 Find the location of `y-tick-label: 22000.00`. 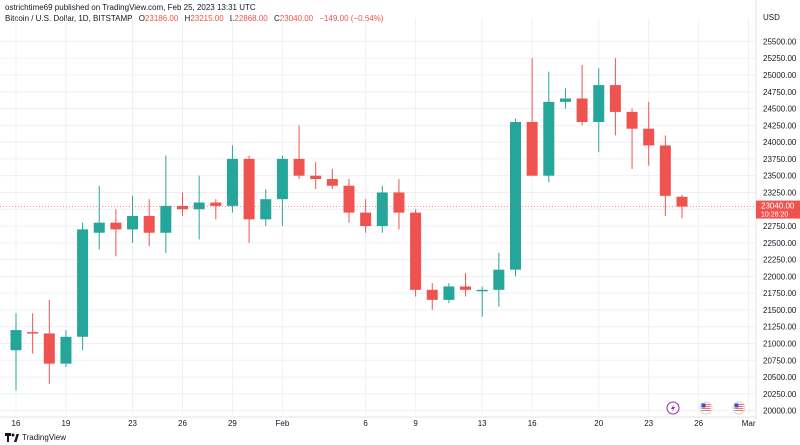

y-tick-label: 22000.00 is located at coordinates (780, 276).